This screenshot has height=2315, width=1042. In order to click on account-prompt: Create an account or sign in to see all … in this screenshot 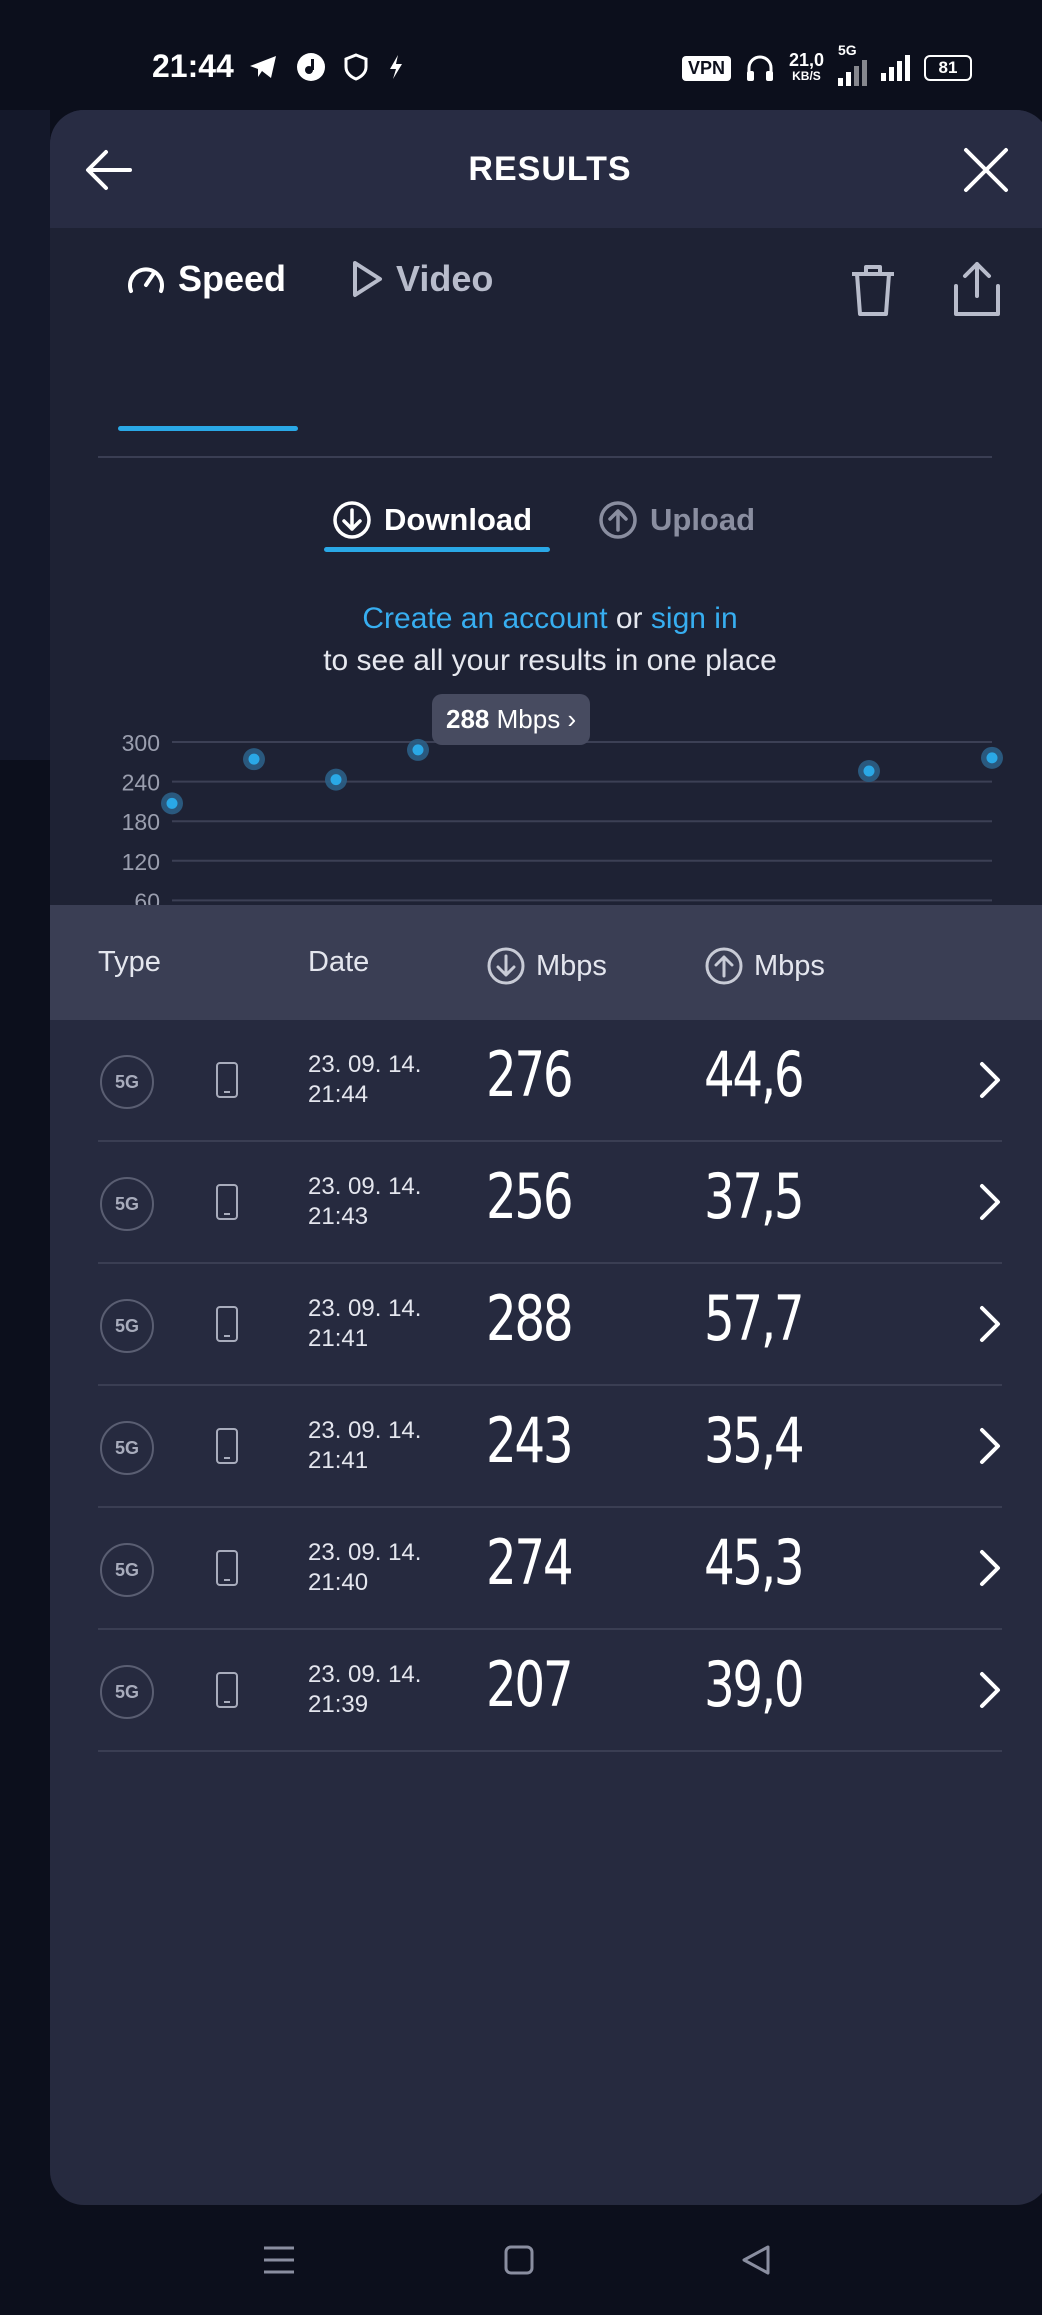, I will do `click(546, 640)`.